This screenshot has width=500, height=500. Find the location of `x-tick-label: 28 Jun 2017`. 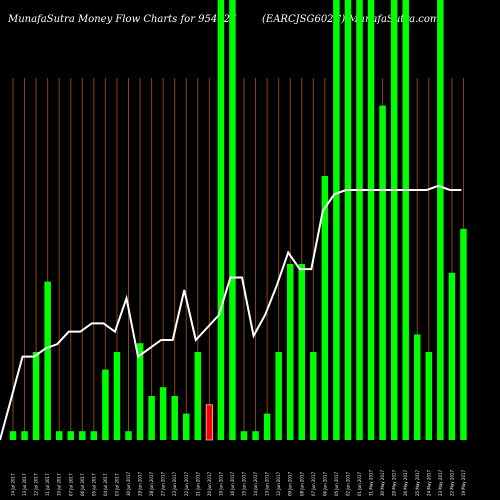

x-tick-label: 28 Jun 2017 is located at coordinates (151, 483).